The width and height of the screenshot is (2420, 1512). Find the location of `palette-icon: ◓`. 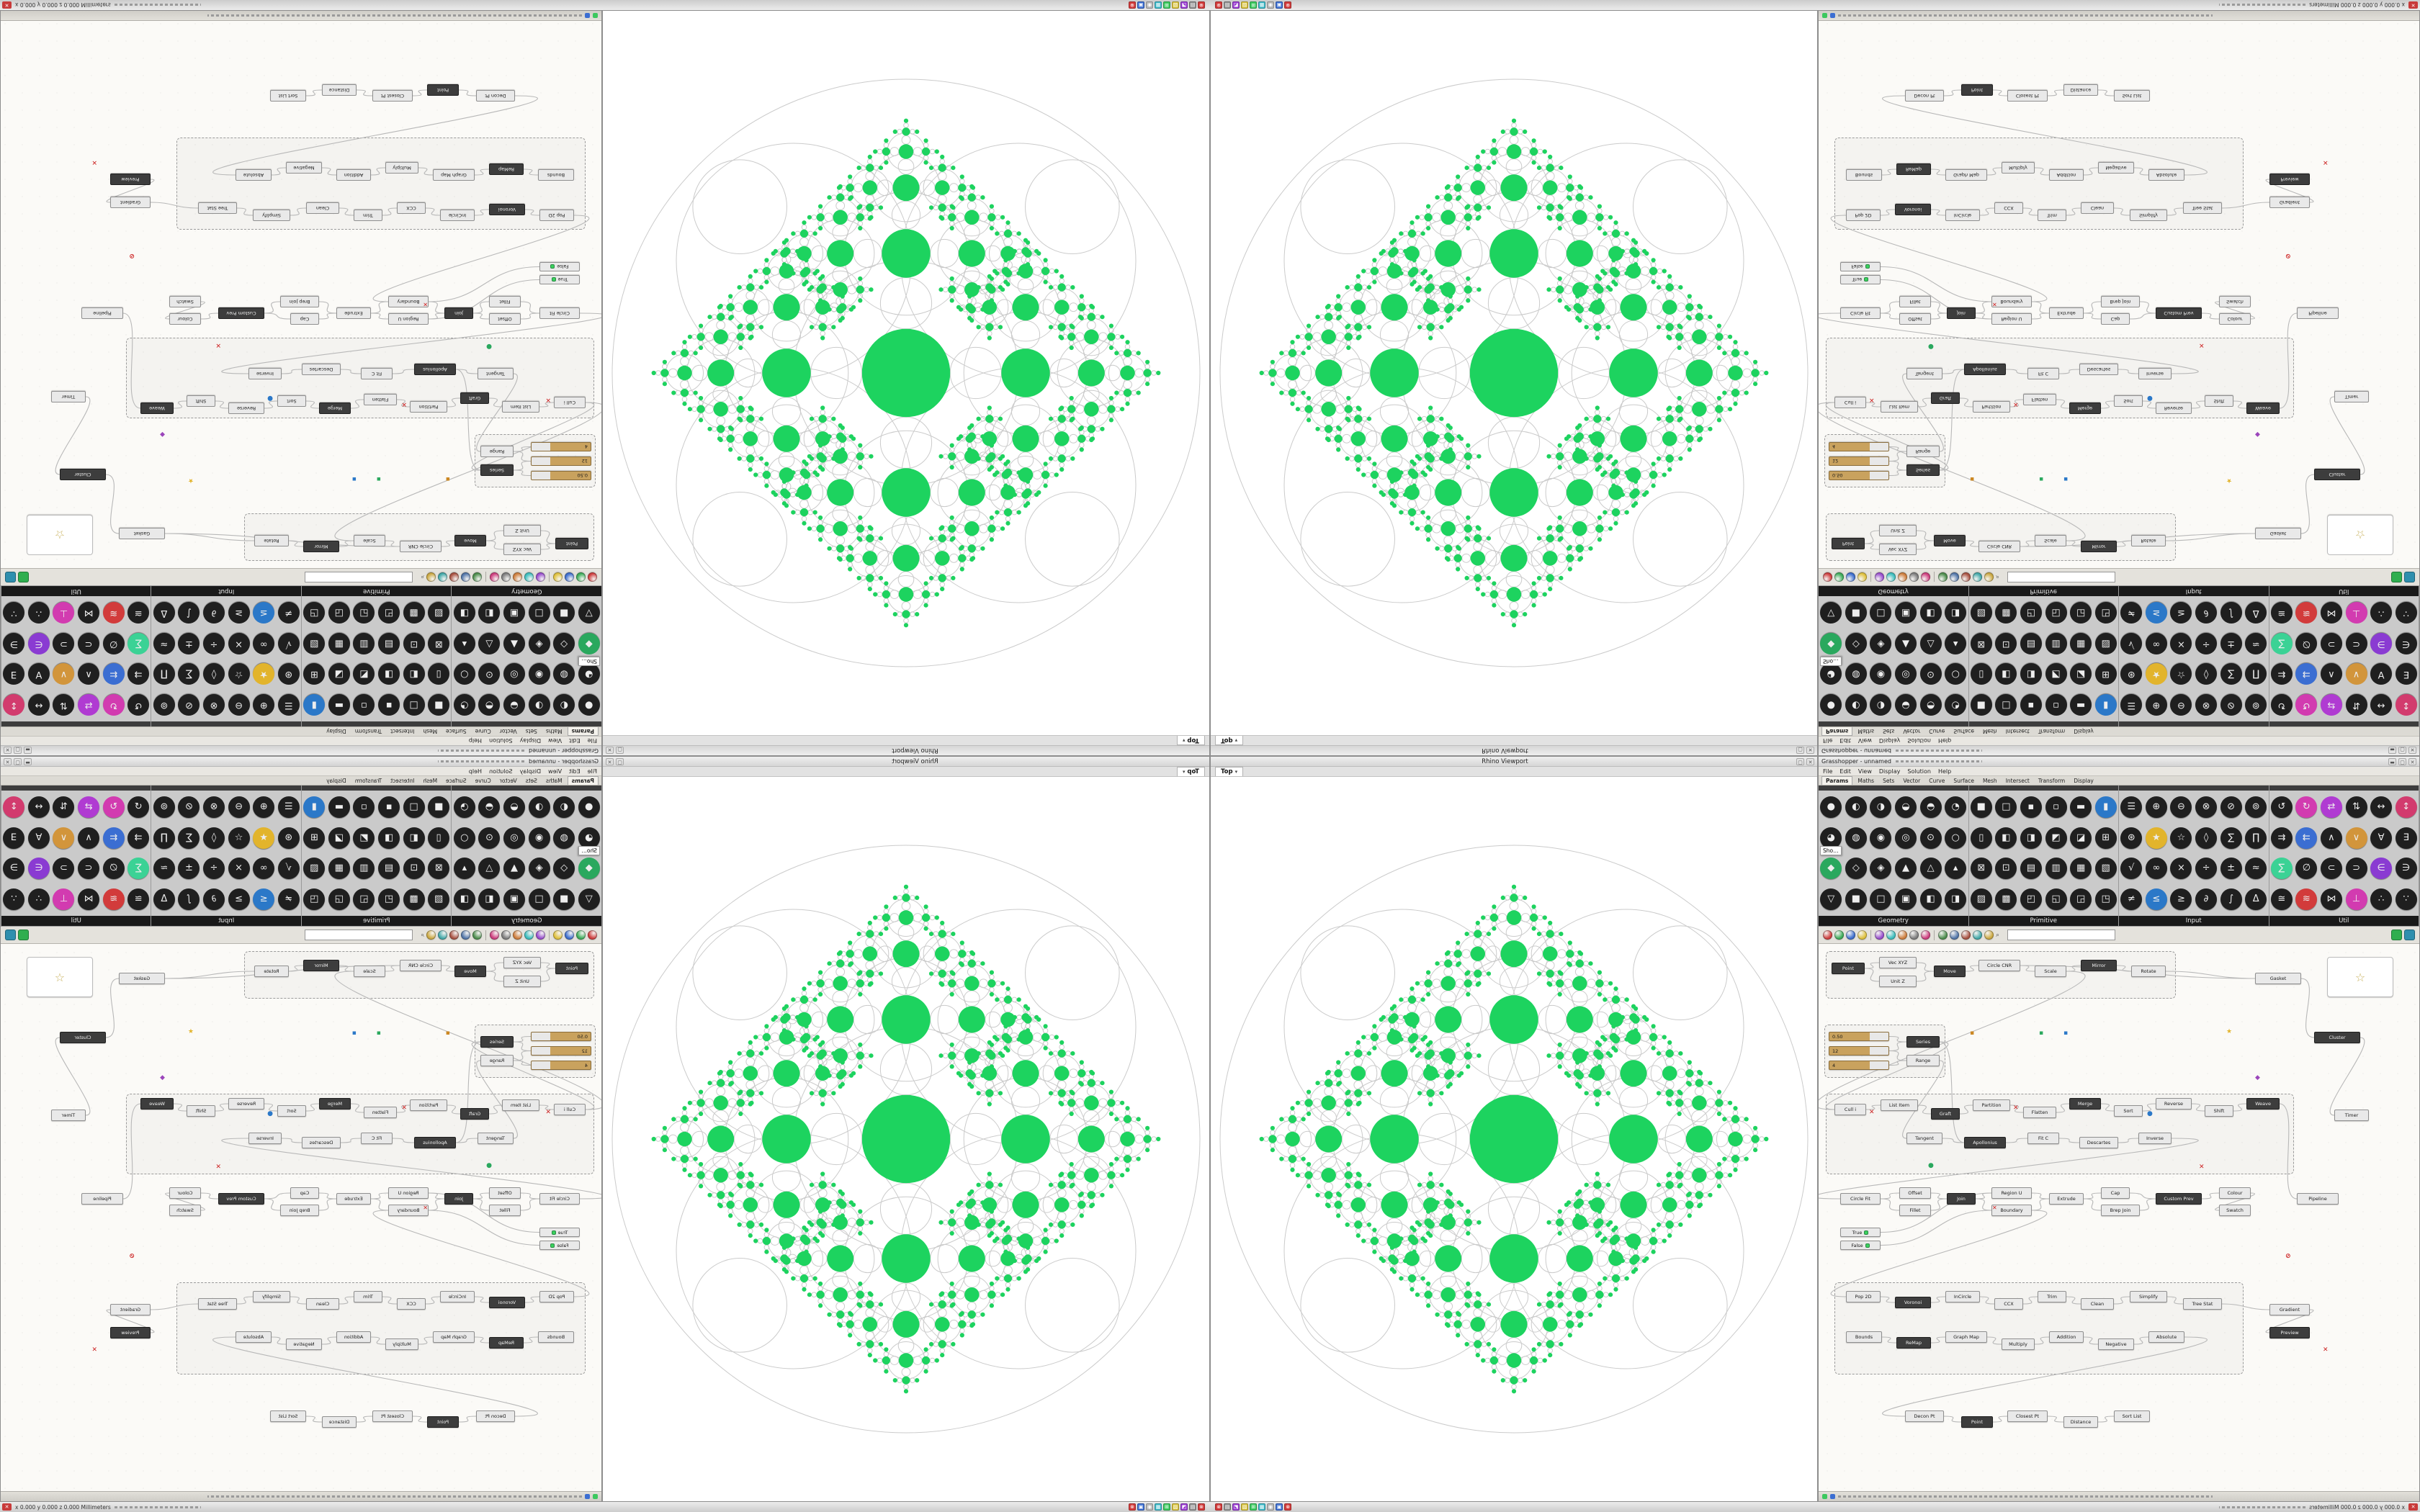

palette-icon: ◓ is located at coordinates (1930, 807).